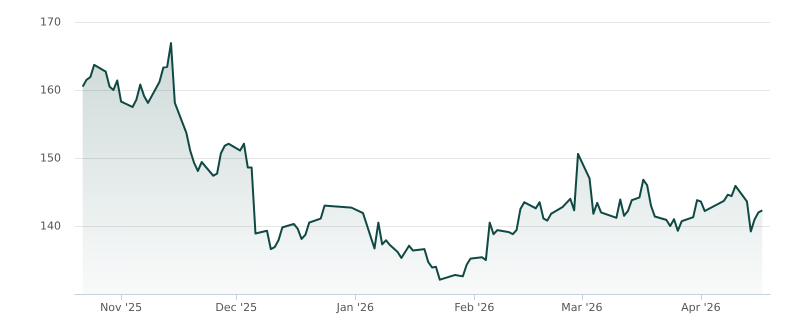 This screenshot has height=324, width=800. What do you see at coordinates (581, 307) in the screenshot?
I see `x-tick-label: Mar '26` at bounding box center [581, 307].